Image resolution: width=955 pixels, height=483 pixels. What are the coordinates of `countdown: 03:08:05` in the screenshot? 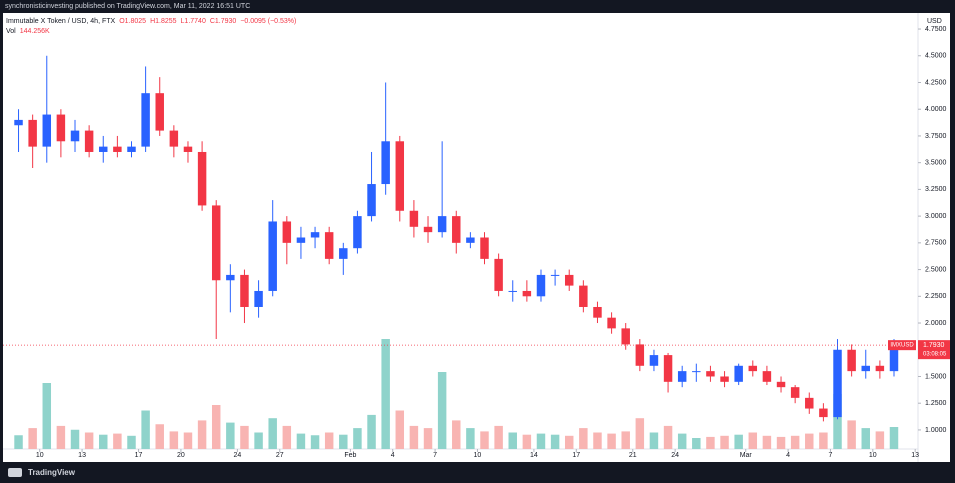 It's located at (935, 355).